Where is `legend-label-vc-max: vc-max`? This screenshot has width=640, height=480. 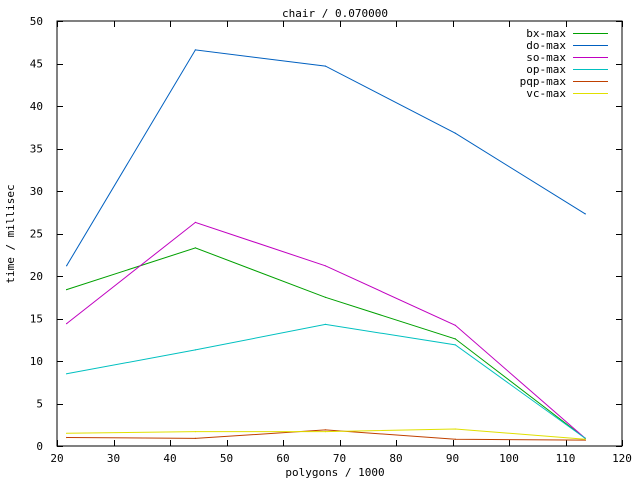 legend-label-vc-max: vc-max is located at coordinates (546, 93).